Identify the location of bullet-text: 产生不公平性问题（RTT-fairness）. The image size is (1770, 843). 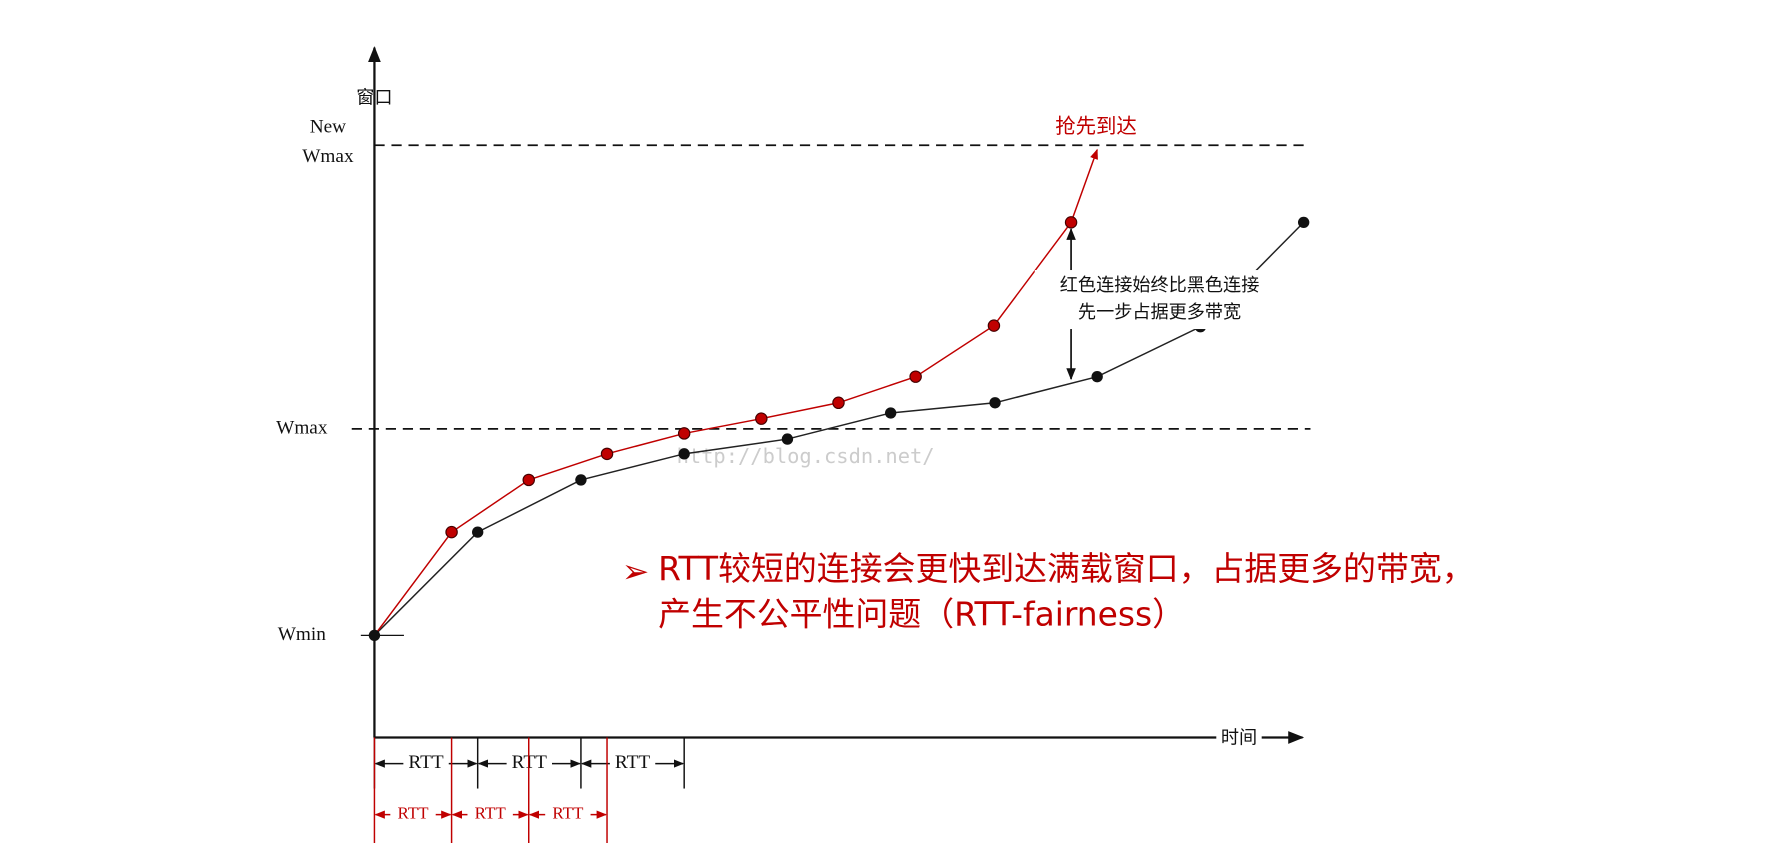
(921, 614).